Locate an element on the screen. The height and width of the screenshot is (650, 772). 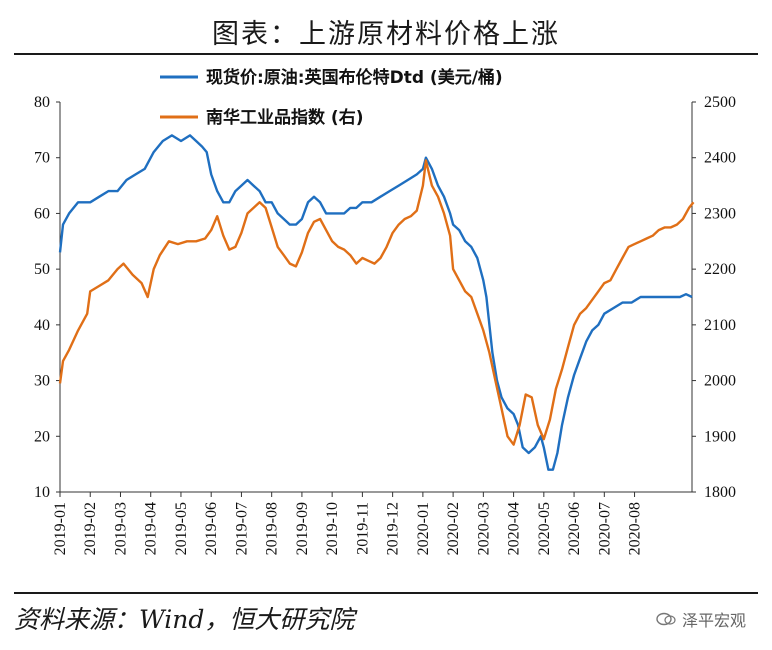
x-tick-label: 2019-03 is located at coordinates (120, 528).